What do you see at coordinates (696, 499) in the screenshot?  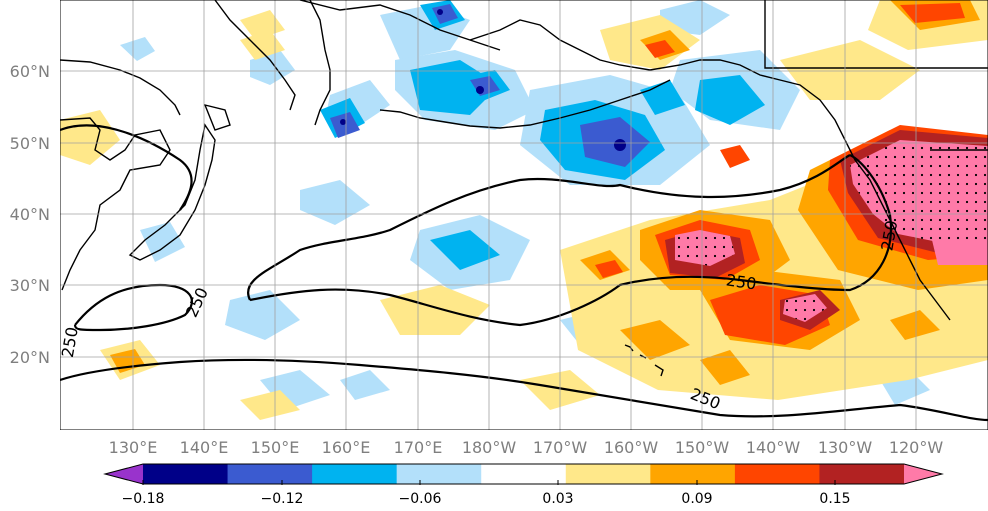 I see `colorbar-label: 0.09` at bounding box center [696, 499].